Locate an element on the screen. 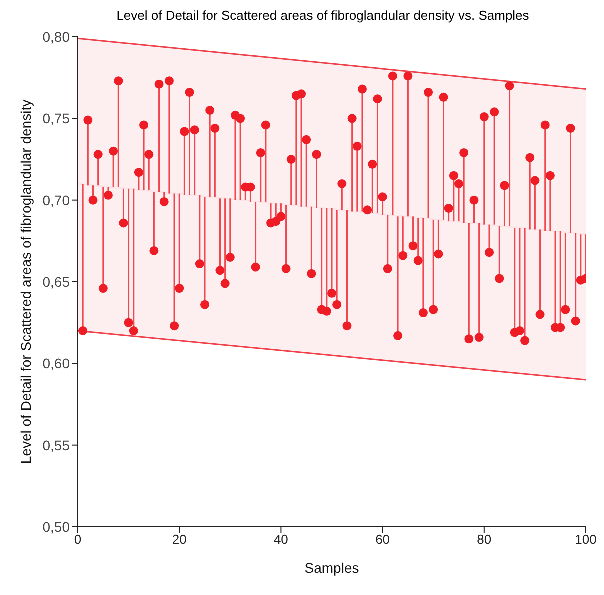 The height and width of the screenshot is (595, 604). x-tick-label: 60 is located at coordinates (383, 540).